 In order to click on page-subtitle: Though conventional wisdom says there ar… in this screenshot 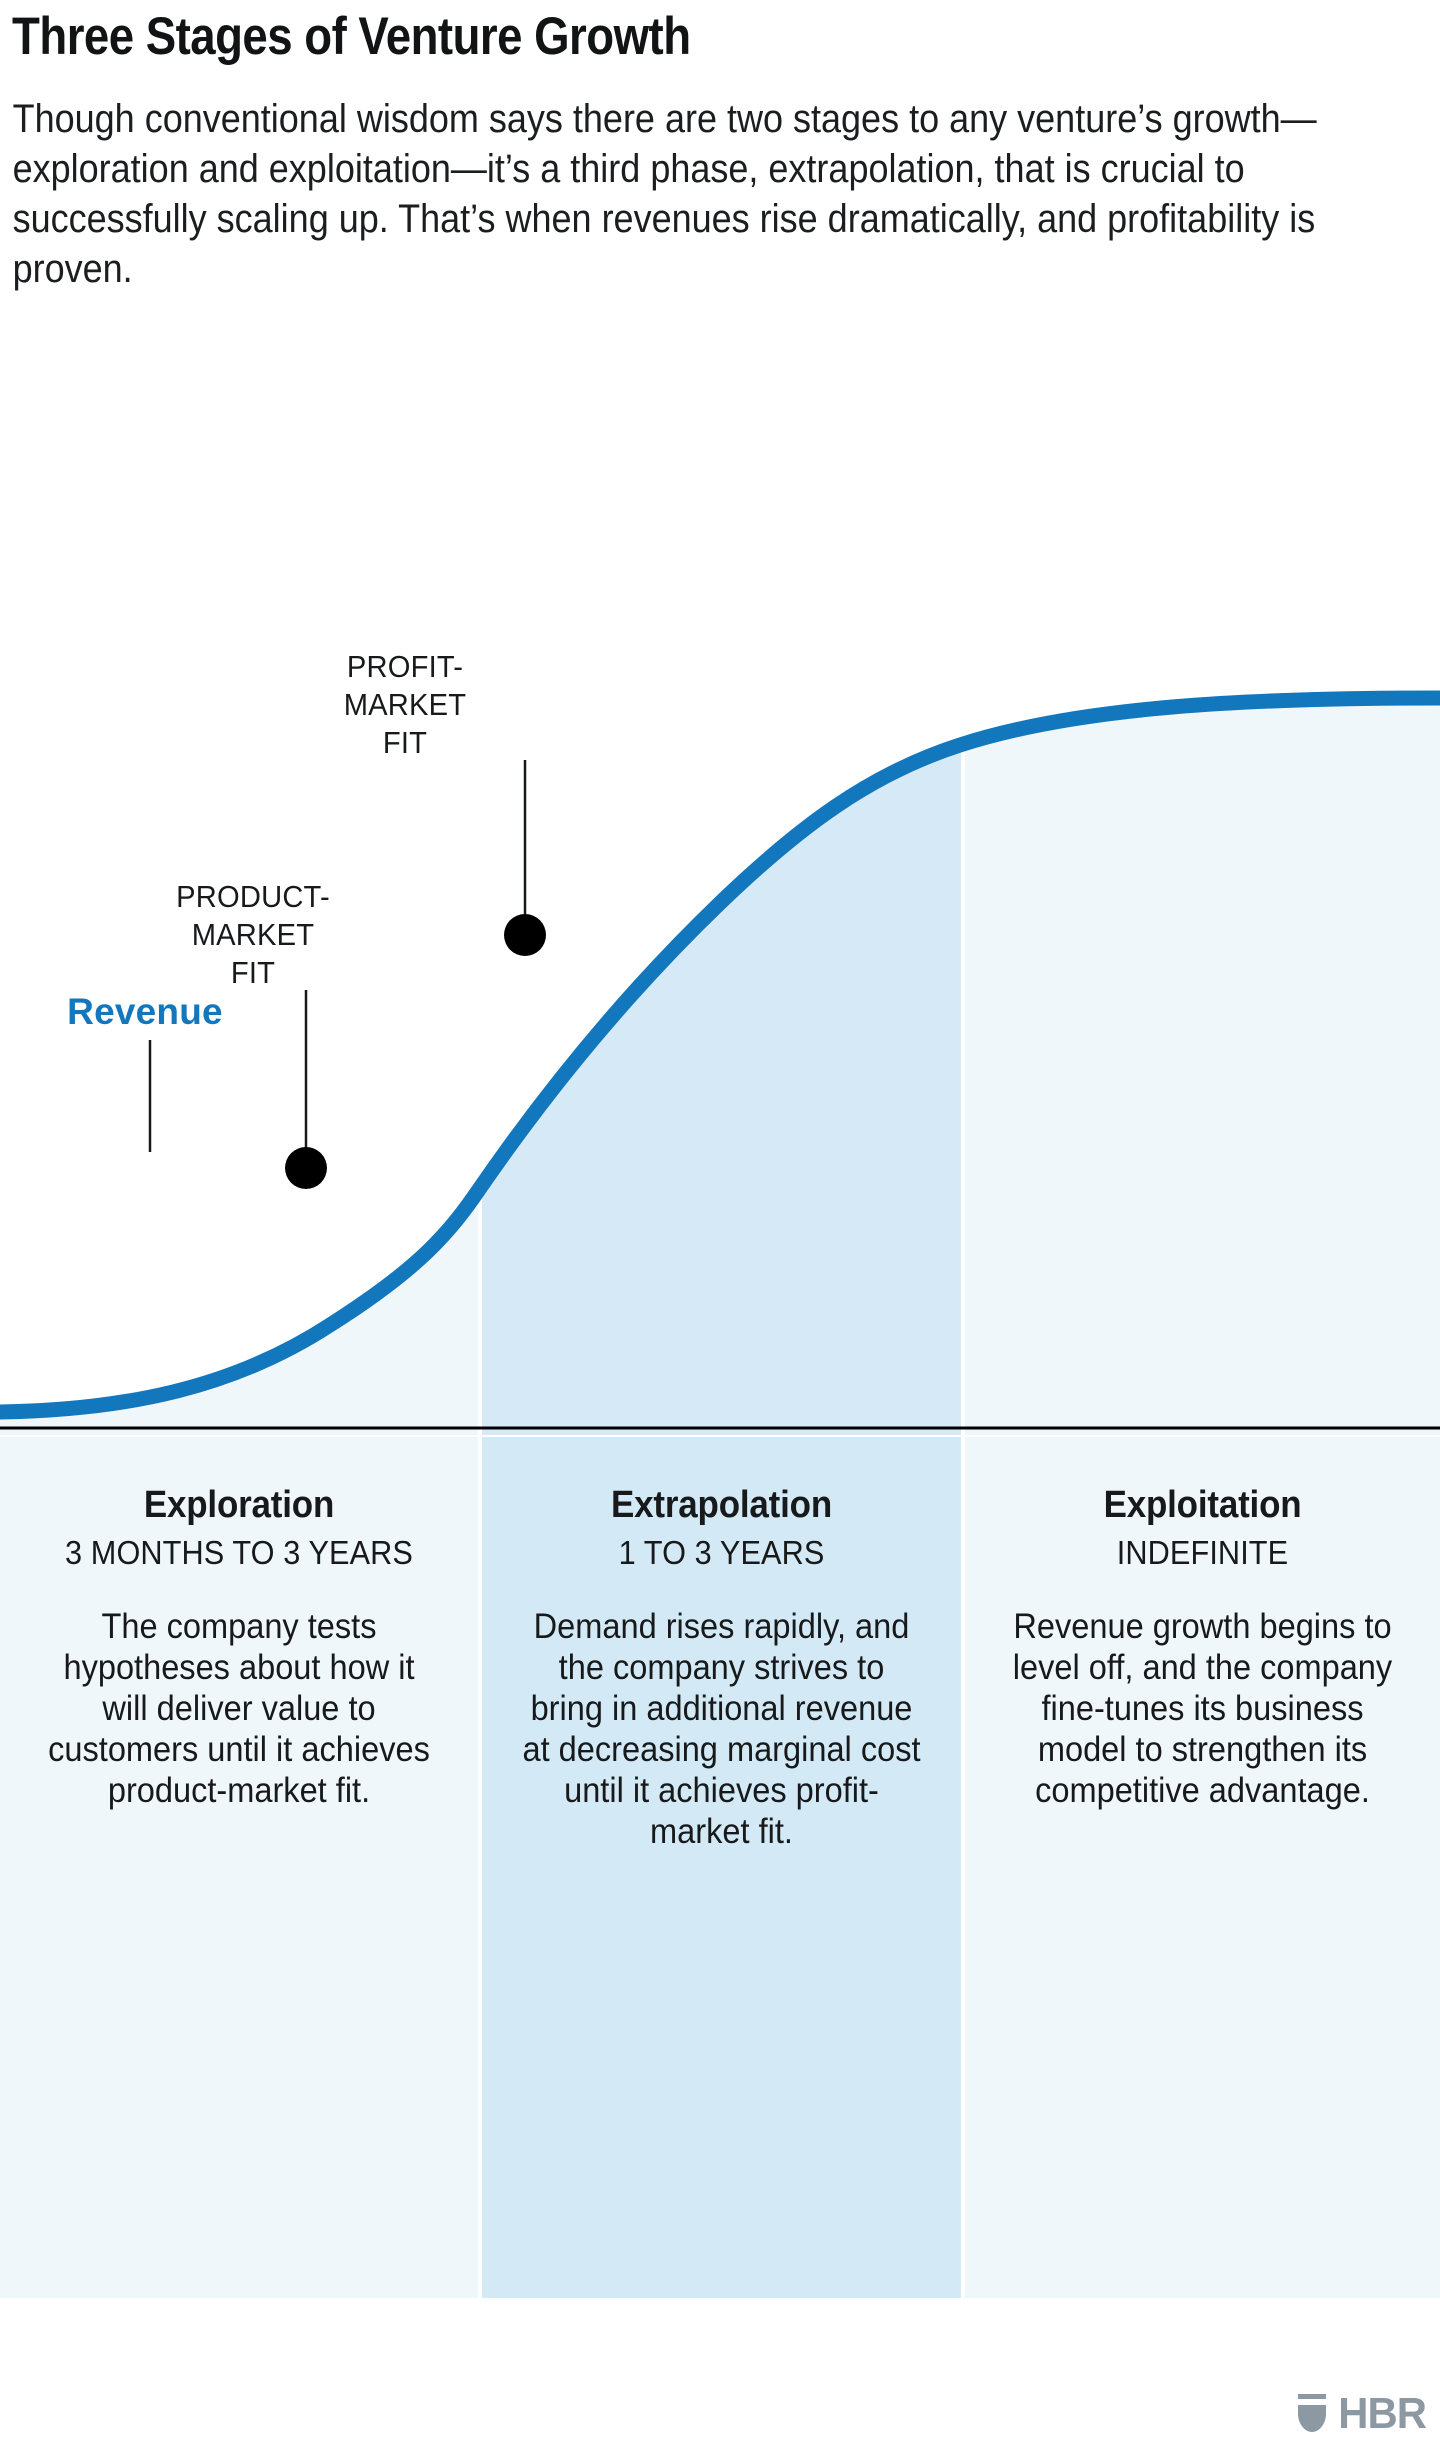, I will do `click(664, 194)`.